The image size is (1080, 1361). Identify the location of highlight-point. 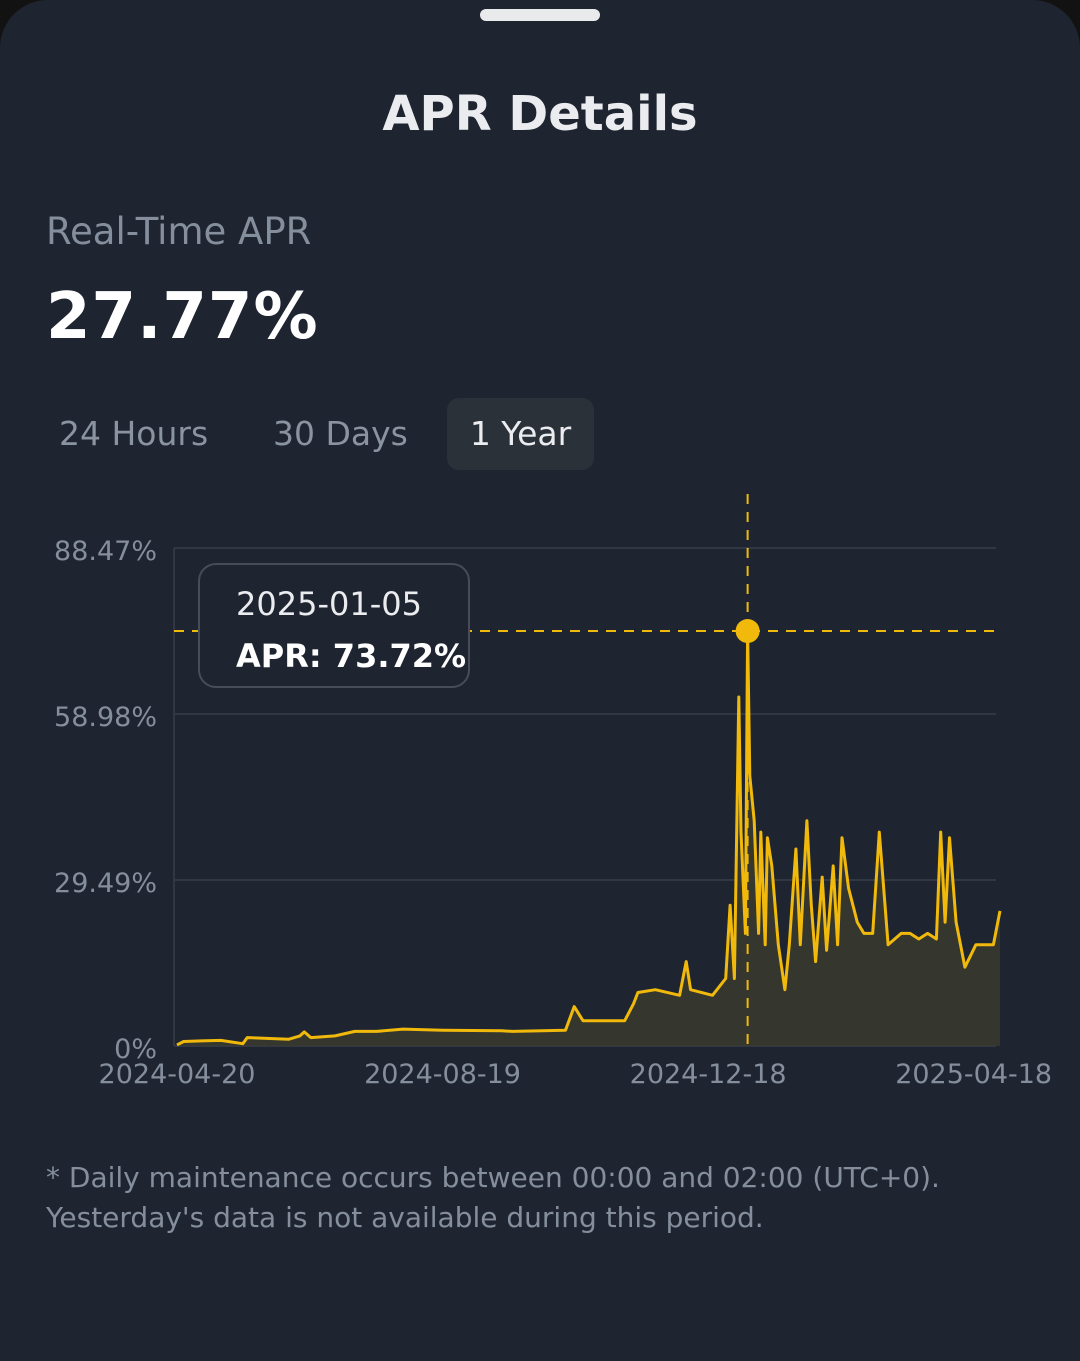
(747, 631).